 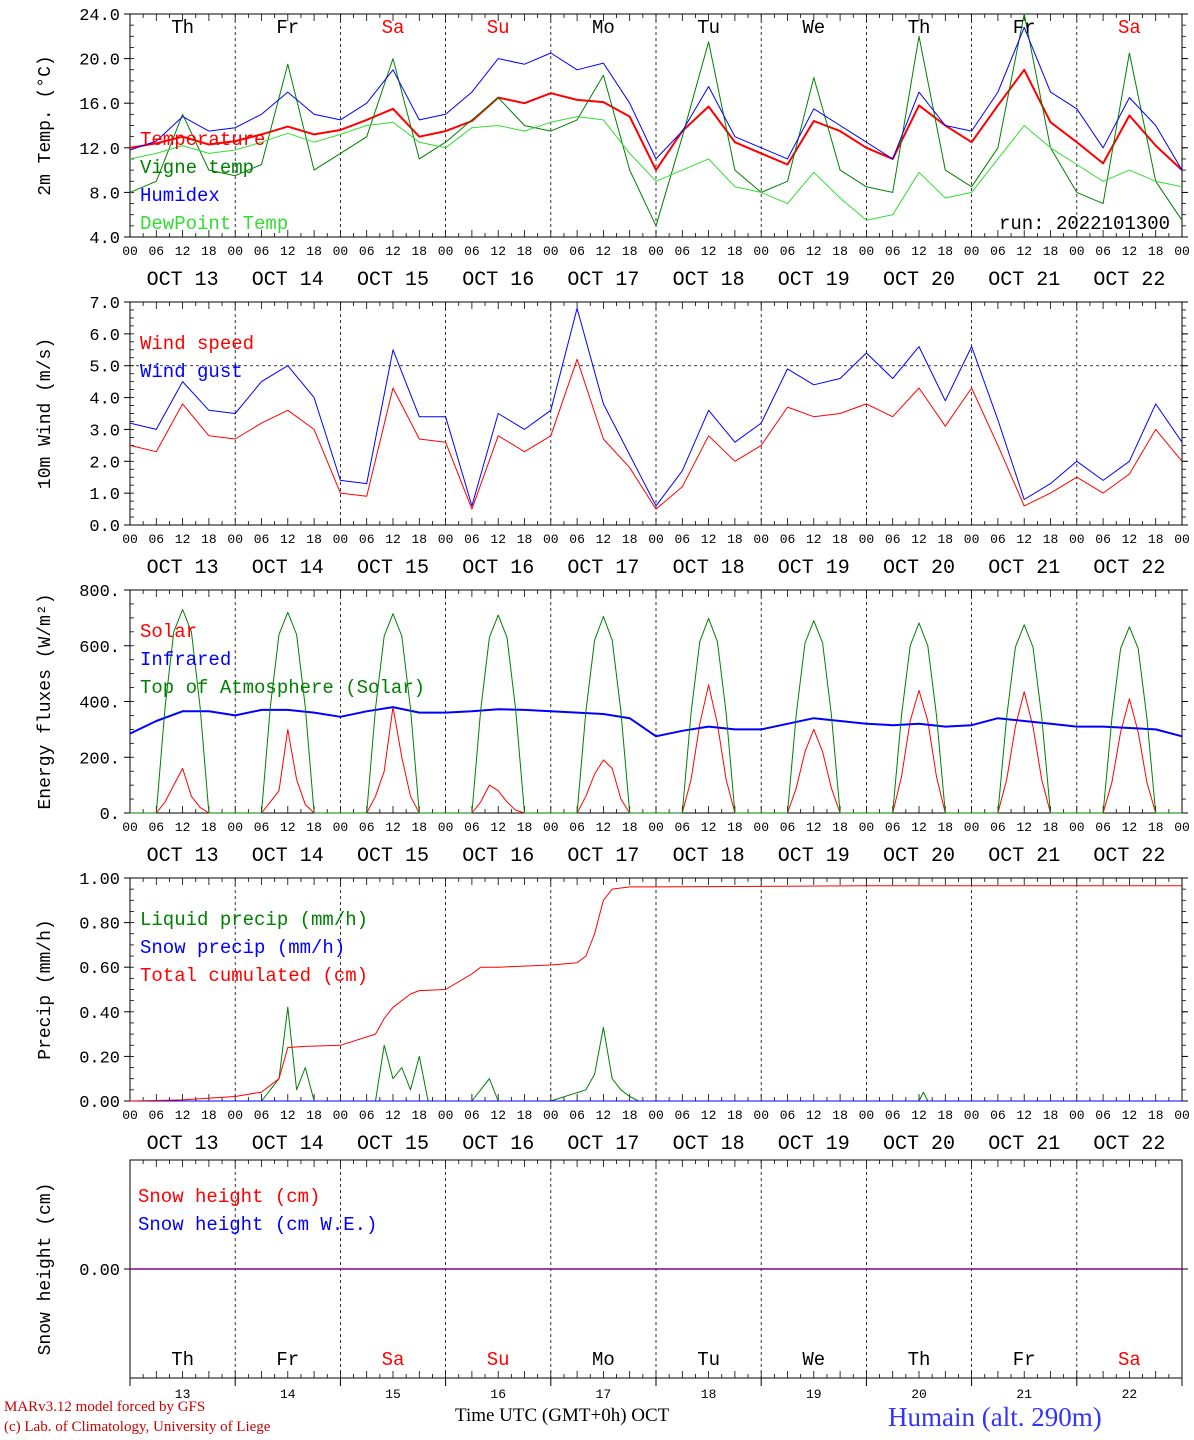 I want to click on date-label: OCT 18, so click(x=709, y=856).